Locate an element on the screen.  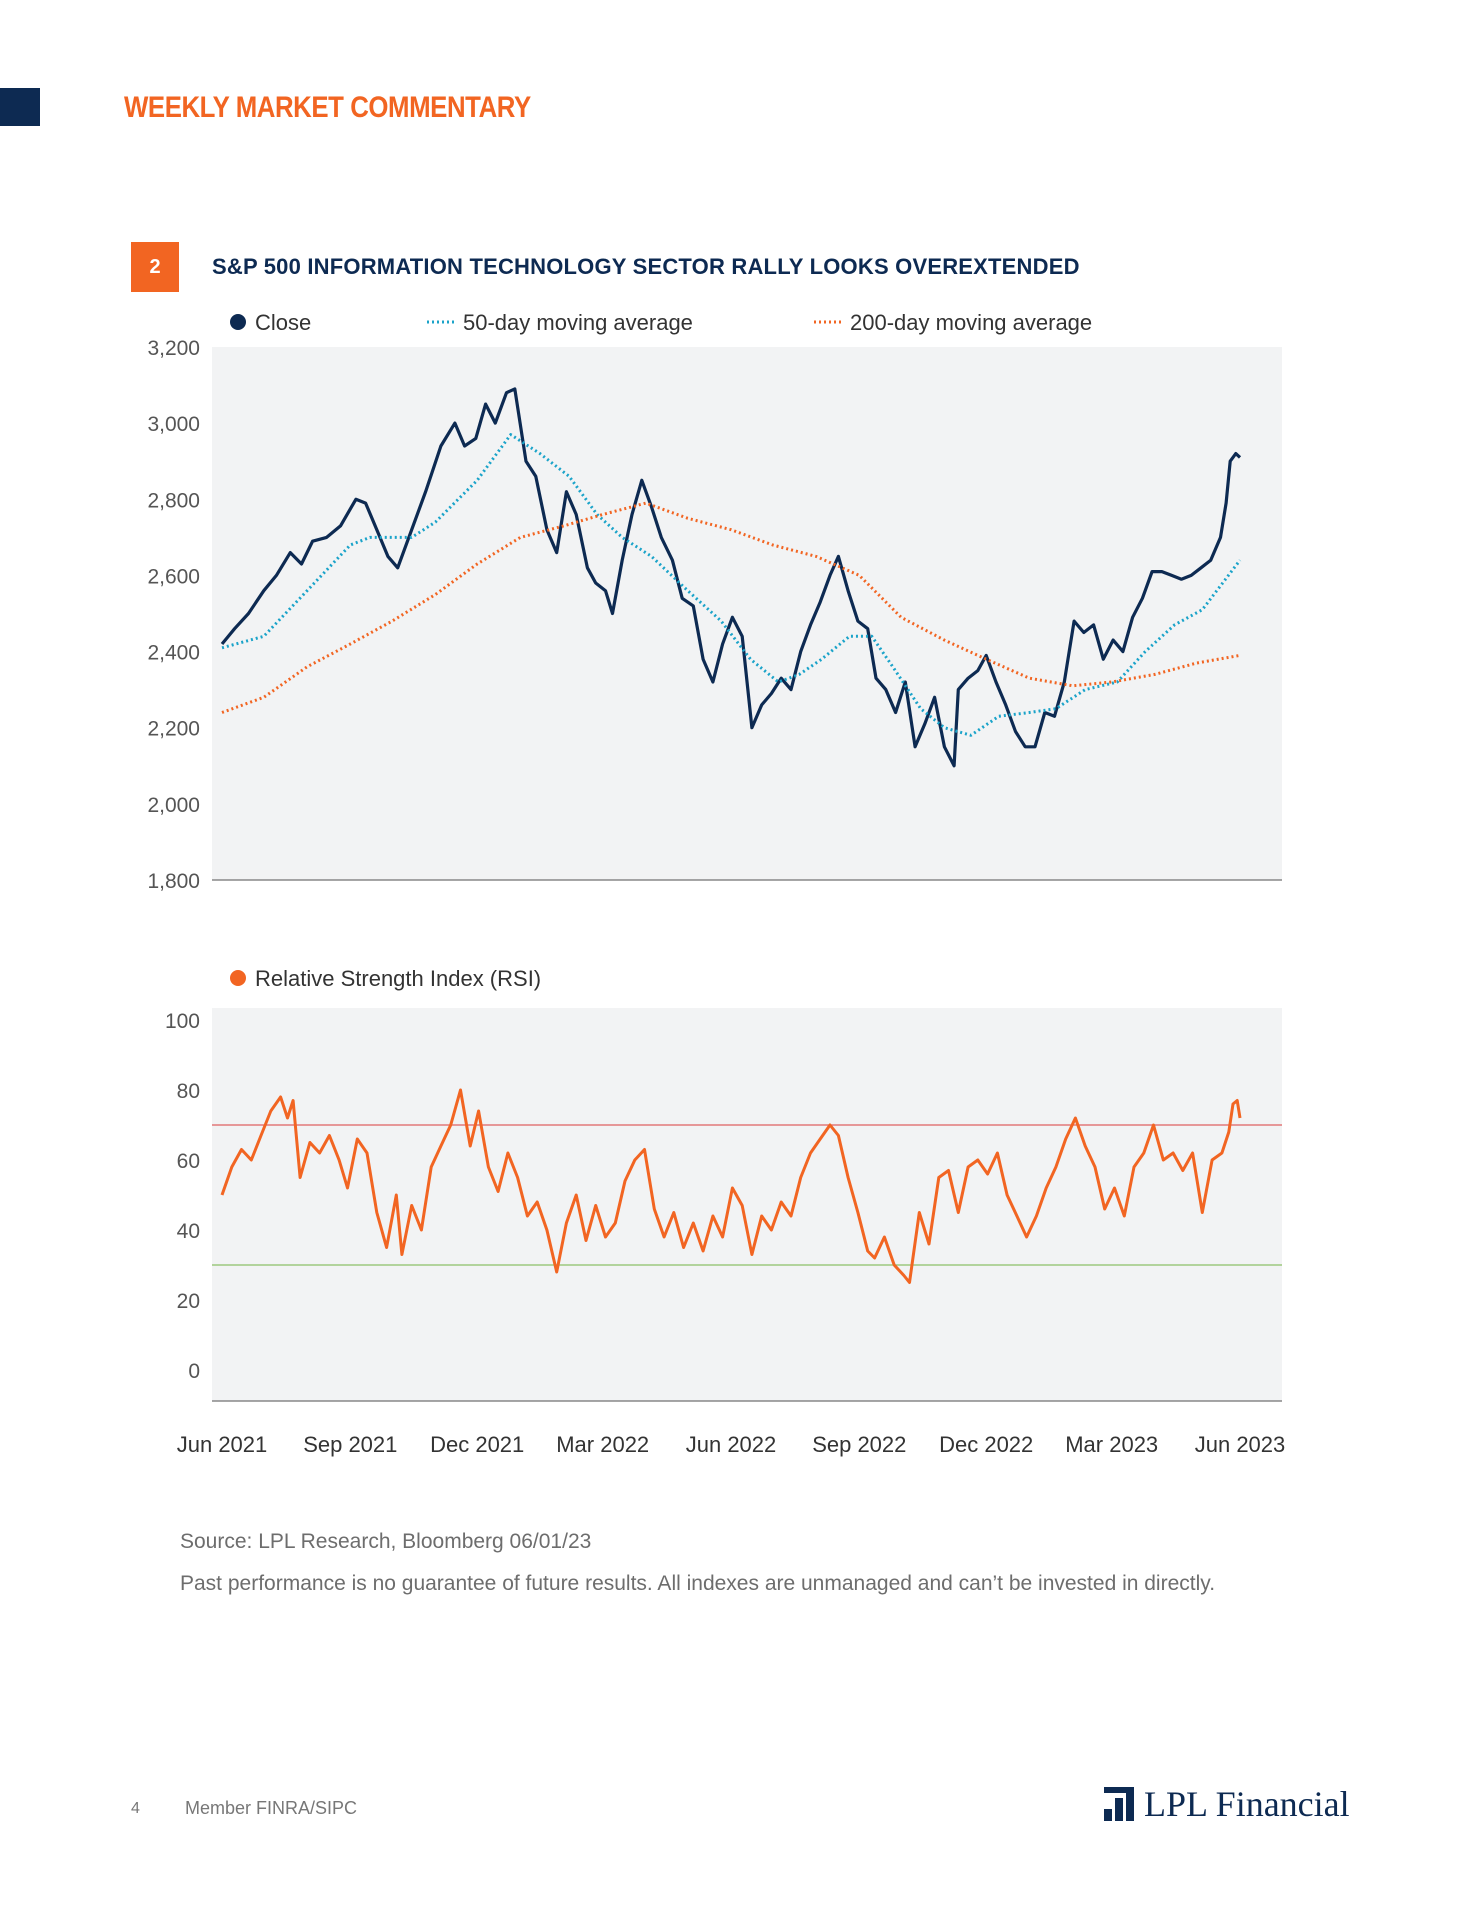
header-accent-block is located at coordinates (20, 107).